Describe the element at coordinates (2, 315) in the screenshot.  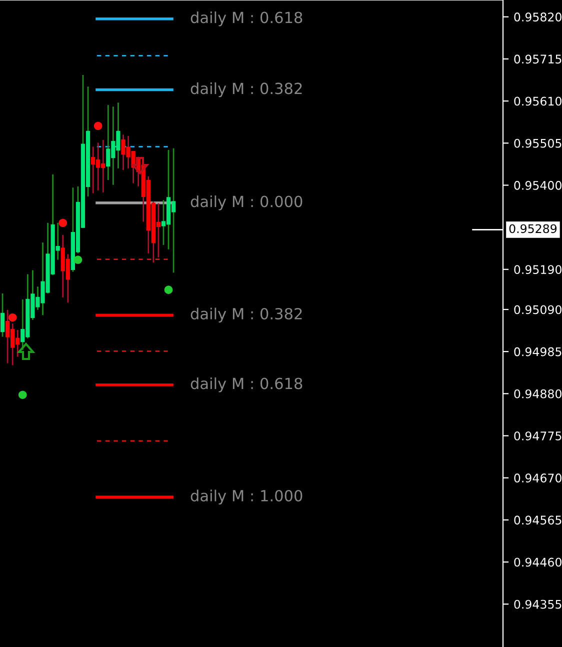
I see `candlestick` at that location.